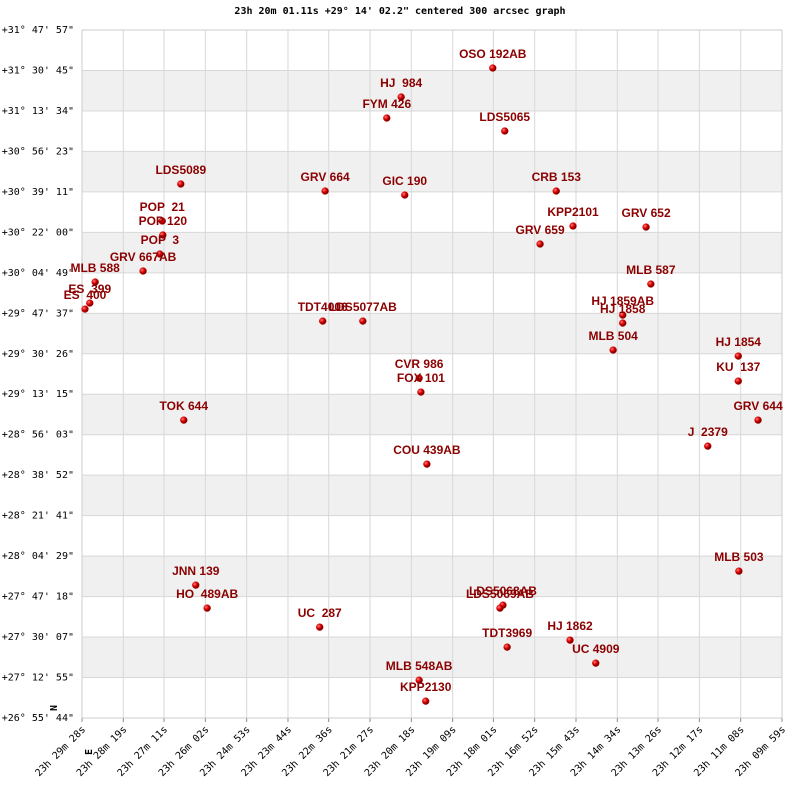 The width and height of the screenshot is (800, 800). I want to click on star-label: OSO 192AB, so click(493, 54).